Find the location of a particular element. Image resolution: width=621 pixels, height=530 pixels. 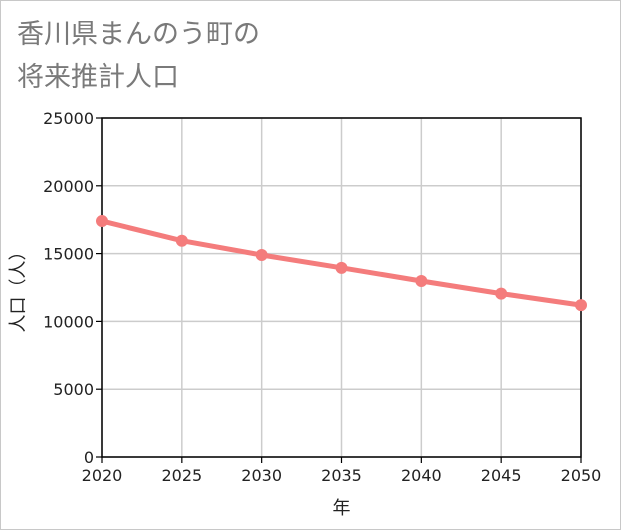

y-tick-label: 10000 is located at coordinates (68, 321).